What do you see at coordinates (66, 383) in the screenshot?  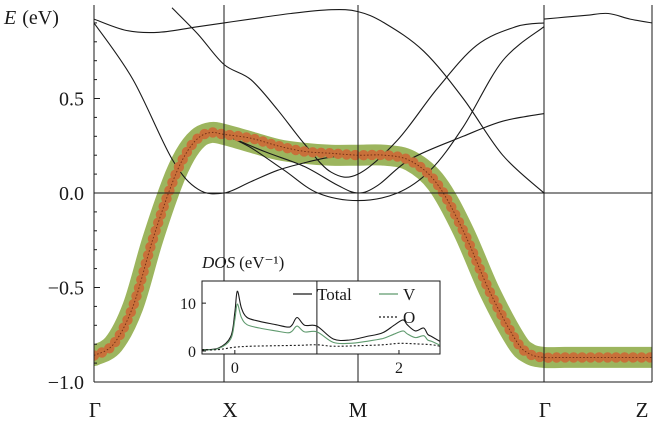 I see `y-tick-label: −1.0` at bounding box center [66, 383].